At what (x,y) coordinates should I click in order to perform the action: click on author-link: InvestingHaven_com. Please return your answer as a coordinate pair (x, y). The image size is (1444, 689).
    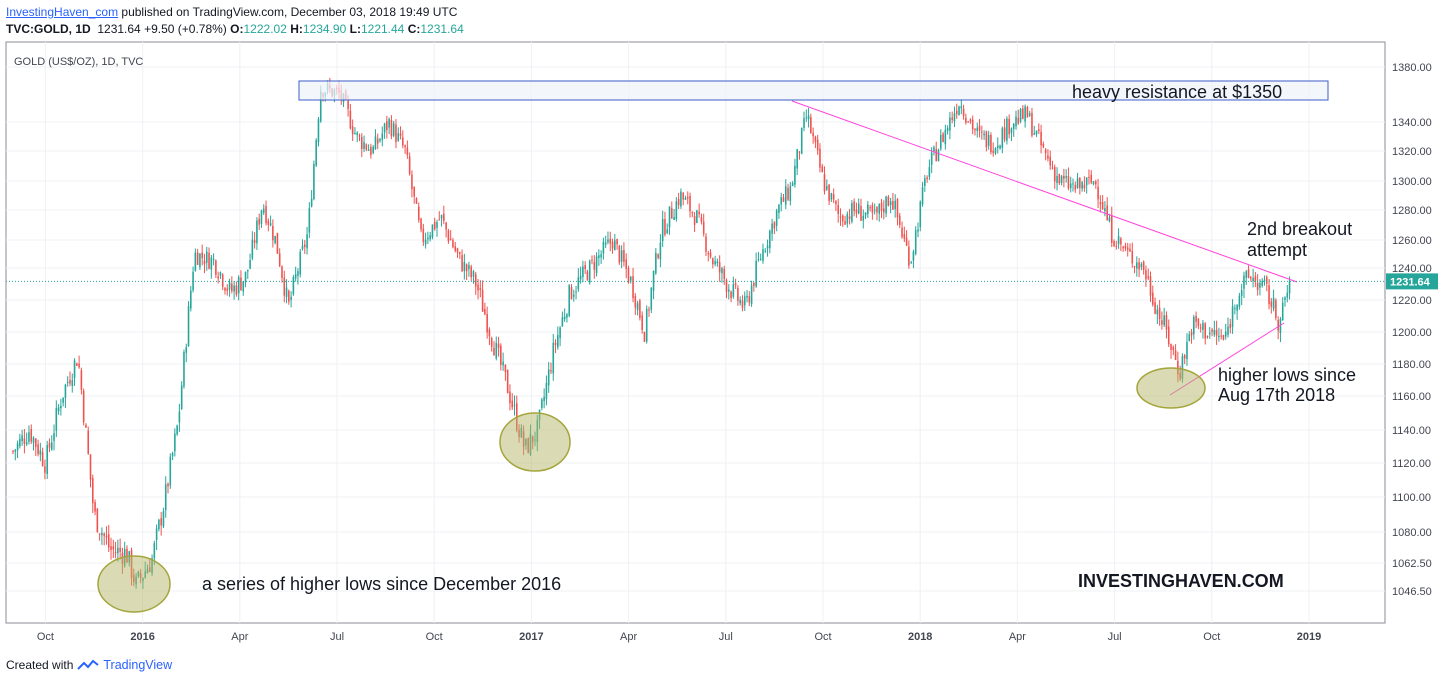
    Looking at the image, I should click on (62, 12).